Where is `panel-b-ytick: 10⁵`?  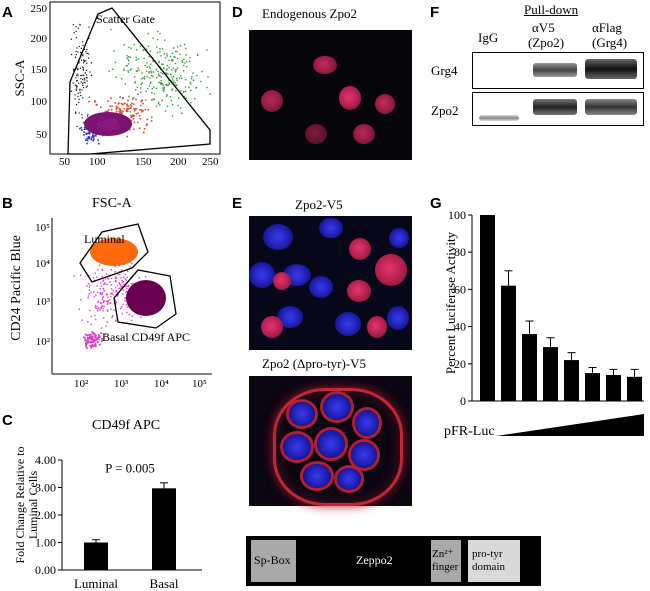 panel-b-ytick: 10⁵ is located at coordinates (42, 228).